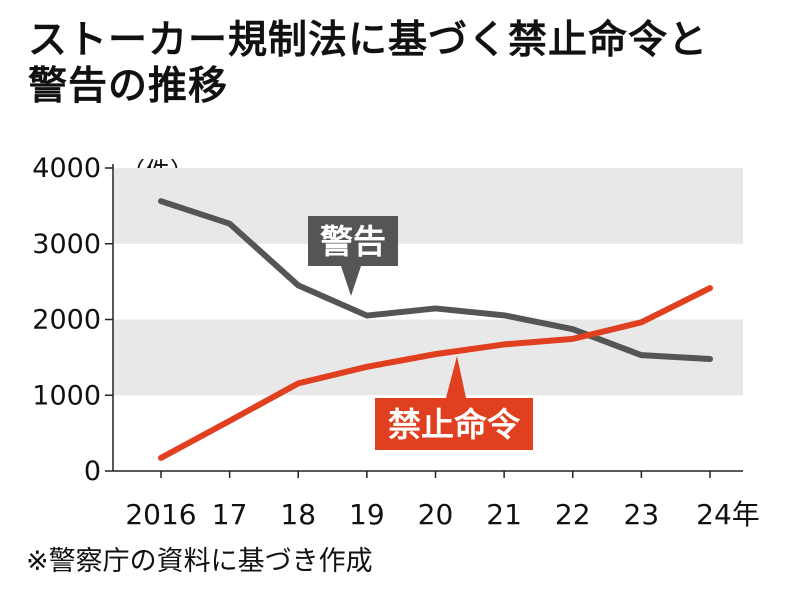 This screenshot has width=800, height=600. I want to click on prohibition-callout: 禁止命令, so click(454, 403).